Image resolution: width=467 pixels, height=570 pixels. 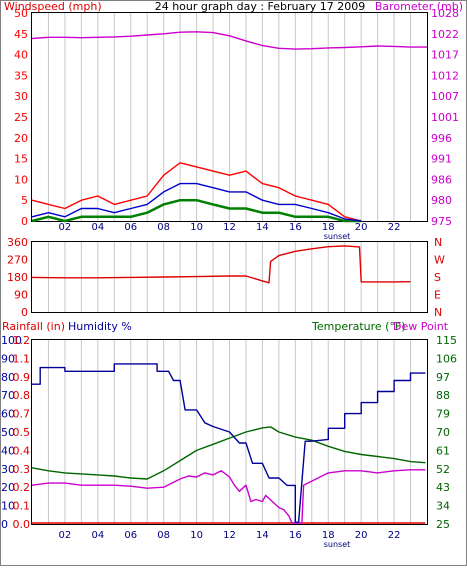 I want to click on wind-green-series-line, so click(x=196, y=210).